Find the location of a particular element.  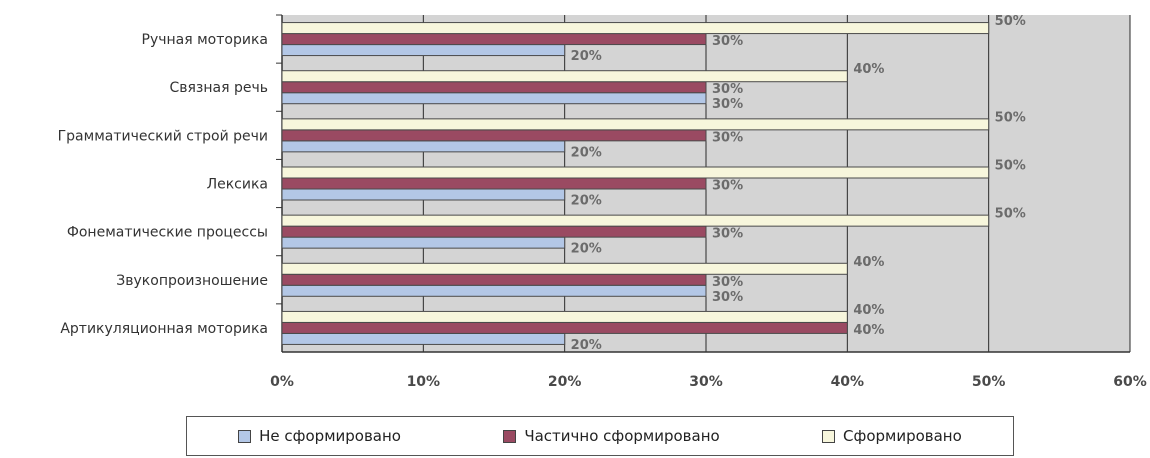

x-tick-label: 30% is located at coordinates (706, 382).